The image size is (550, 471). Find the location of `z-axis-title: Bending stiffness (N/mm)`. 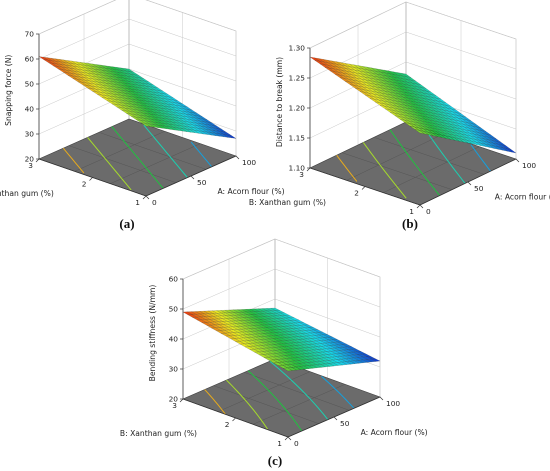

z-axis-title: Bending stiffness (N/mm) is located at coordinates (152, 333).